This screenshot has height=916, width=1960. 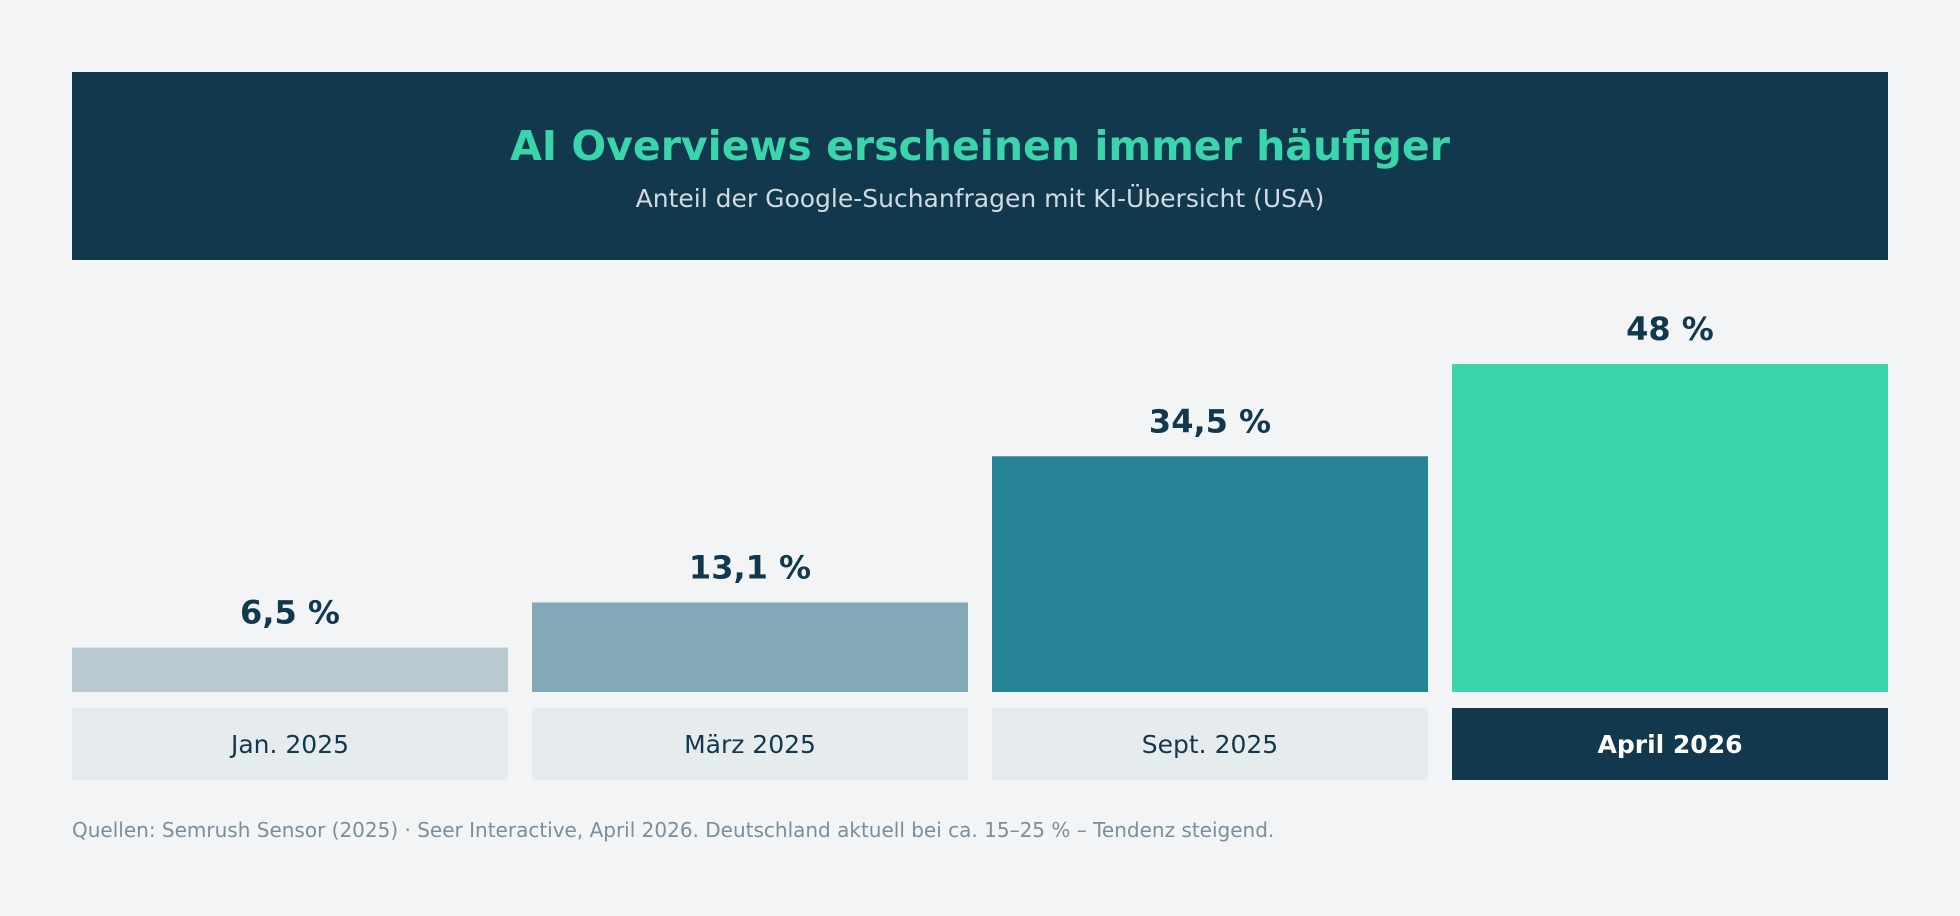 I want to click on bar-group: 13,1 % März 2025, so click(x=750, y=664).